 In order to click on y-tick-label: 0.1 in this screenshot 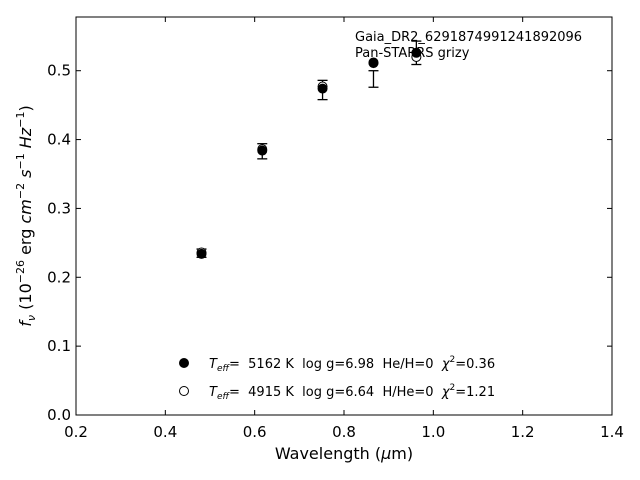, I will do `click(59, 346)`.